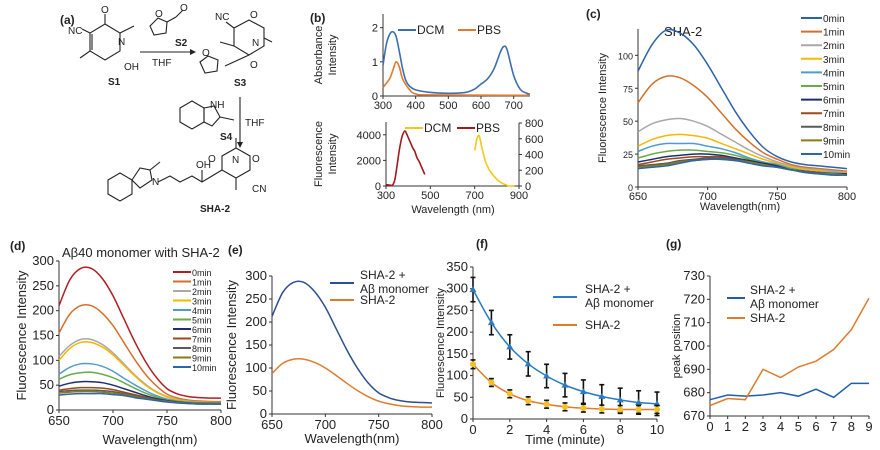 The height and width of the screenshot is (450, 880). What do you see at coordinates (784, 304) in the screenshot?
I see `legend-label: Aβ monomer` at bounding box center [784, 304].